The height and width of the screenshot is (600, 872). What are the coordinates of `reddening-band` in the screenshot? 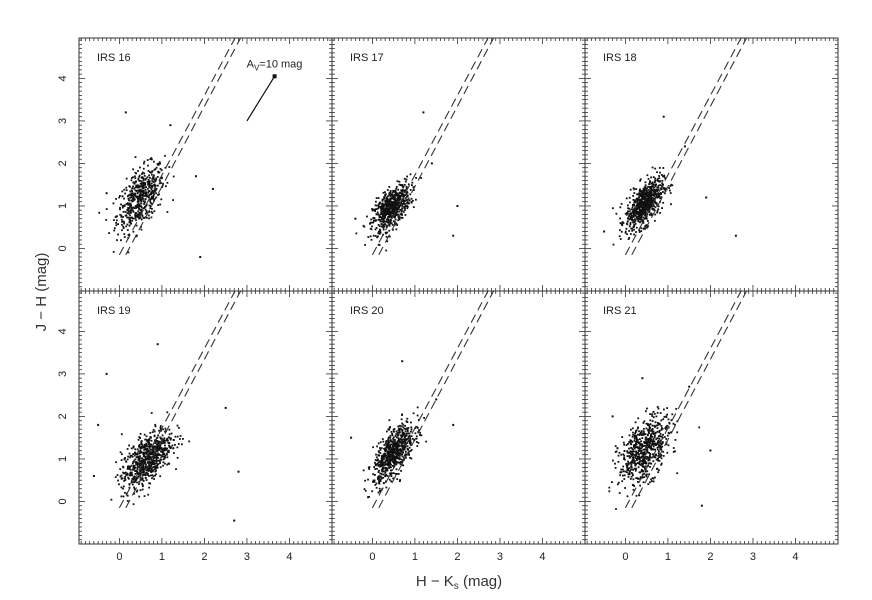 It's located at (686, 400).